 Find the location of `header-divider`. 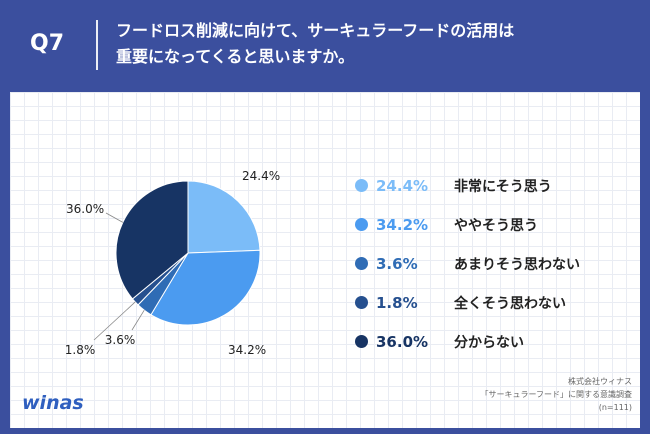

header-divider is located at coordinates (97, 45).